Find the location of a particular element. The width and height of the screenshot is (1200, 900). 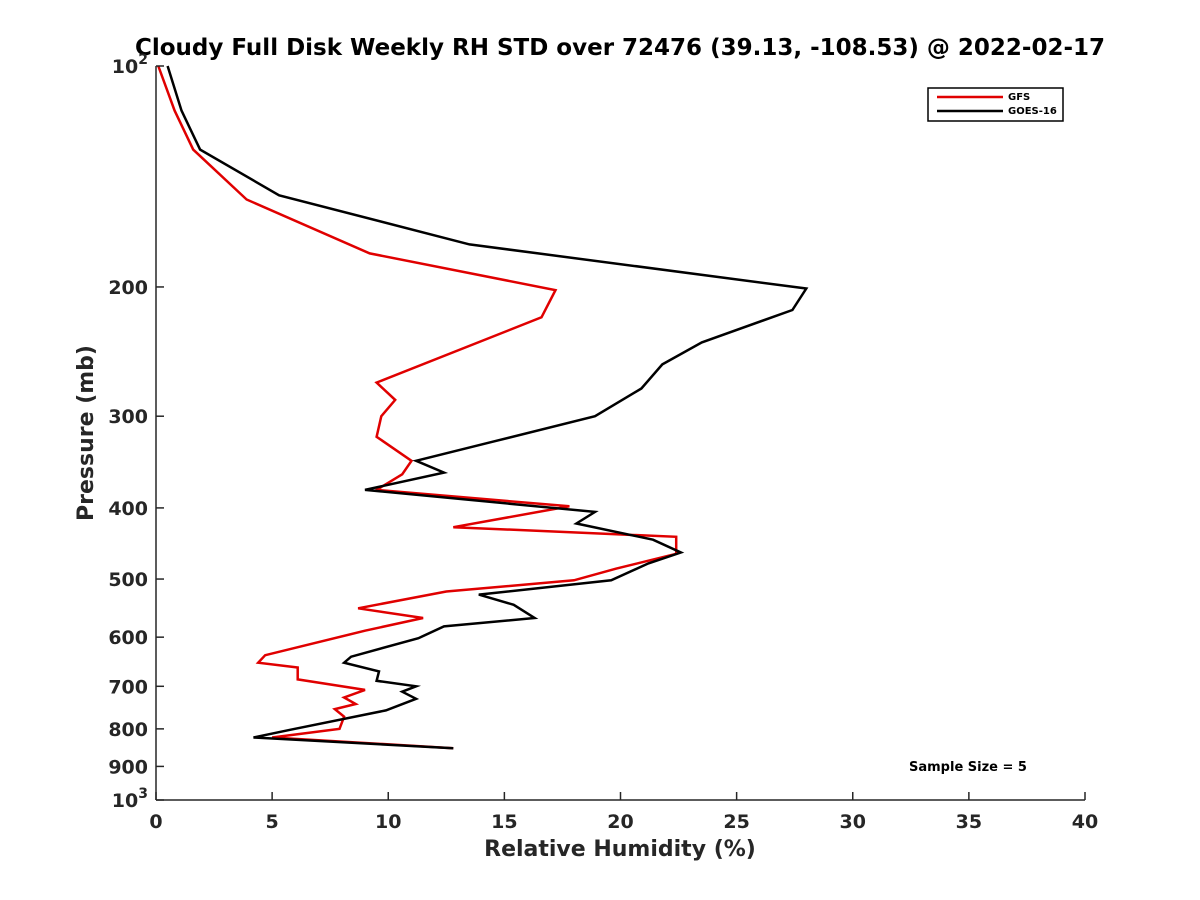

legend: GFS GOES-16 is located at coordinates (995, 104).